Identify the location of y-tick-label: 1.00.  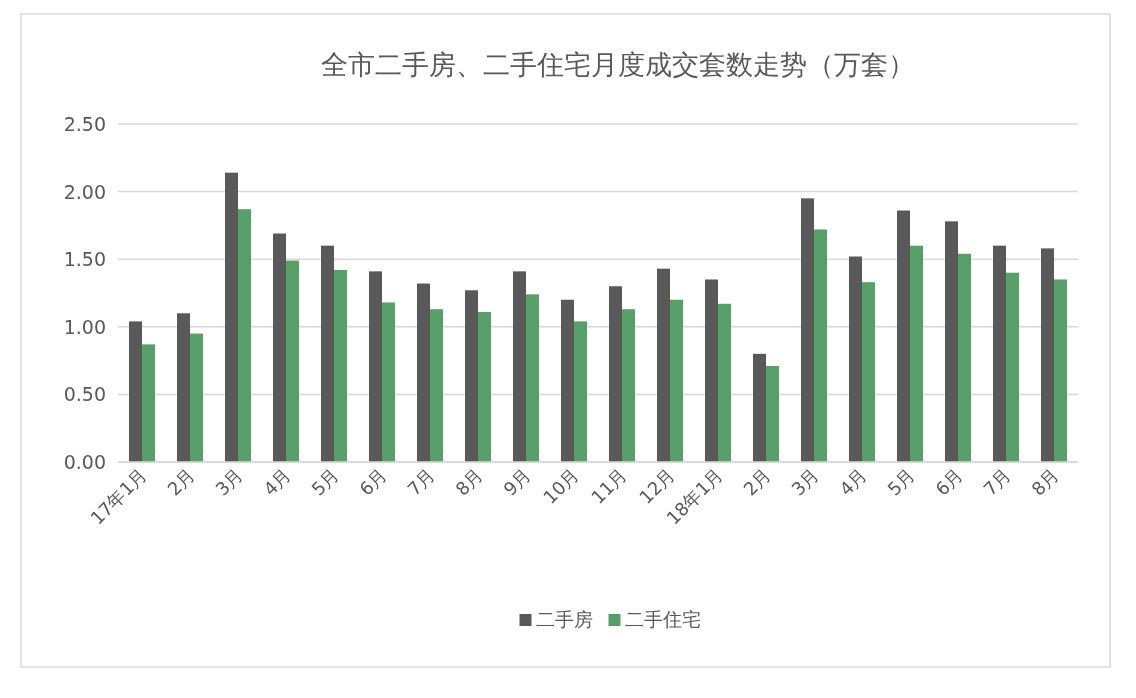
(84, 326).